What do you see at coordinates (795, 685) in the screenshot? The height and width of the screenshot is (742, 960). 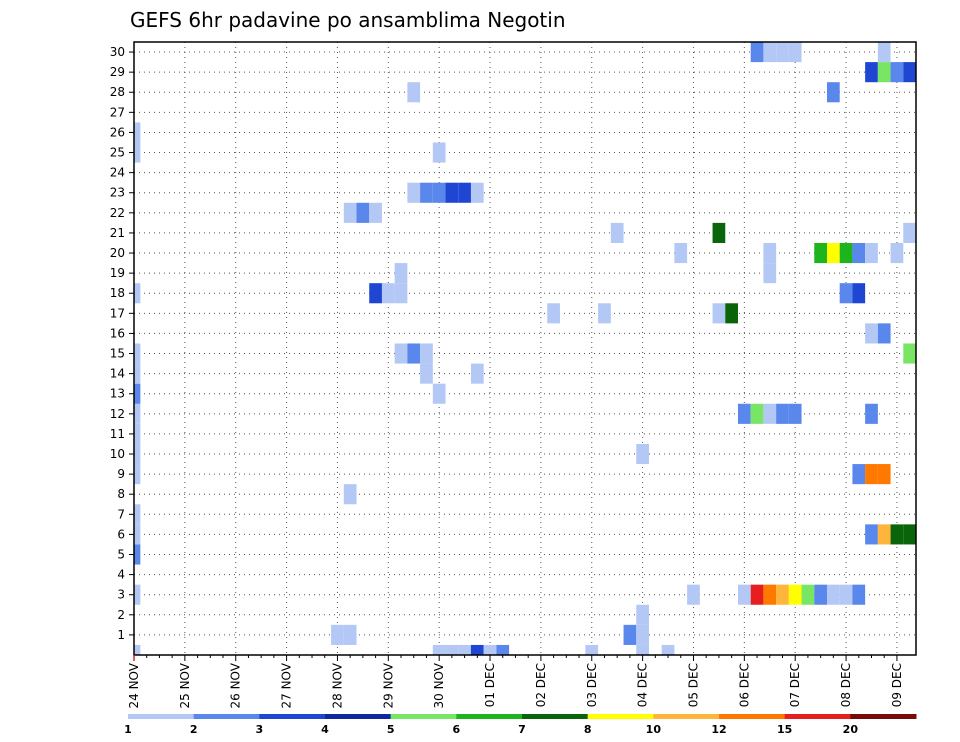 I see `x-tick-label: 07 DEC` at bounding box center [795, 685].